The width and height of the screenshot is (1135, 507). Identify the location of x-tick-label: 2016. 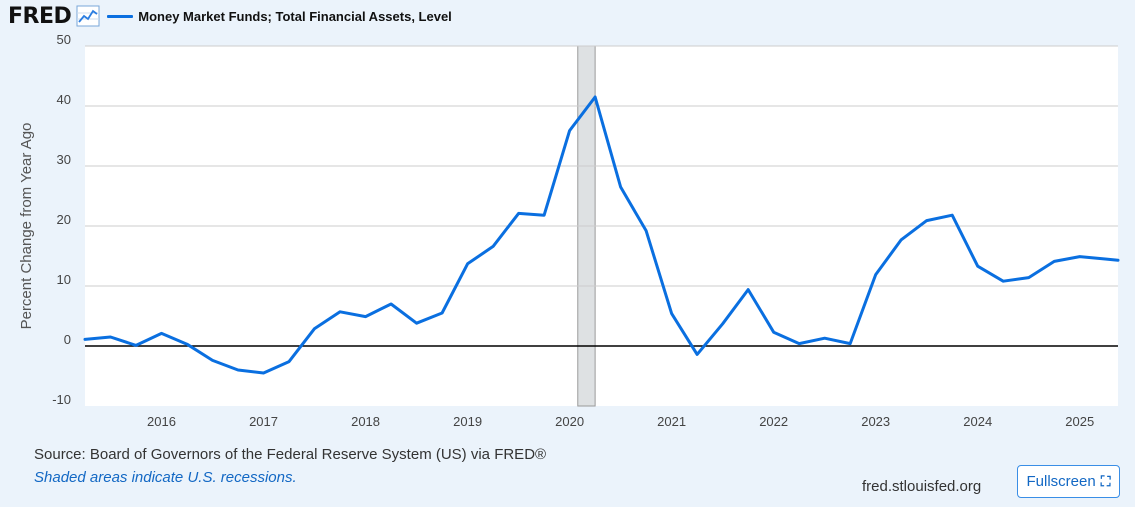
(161, 421).